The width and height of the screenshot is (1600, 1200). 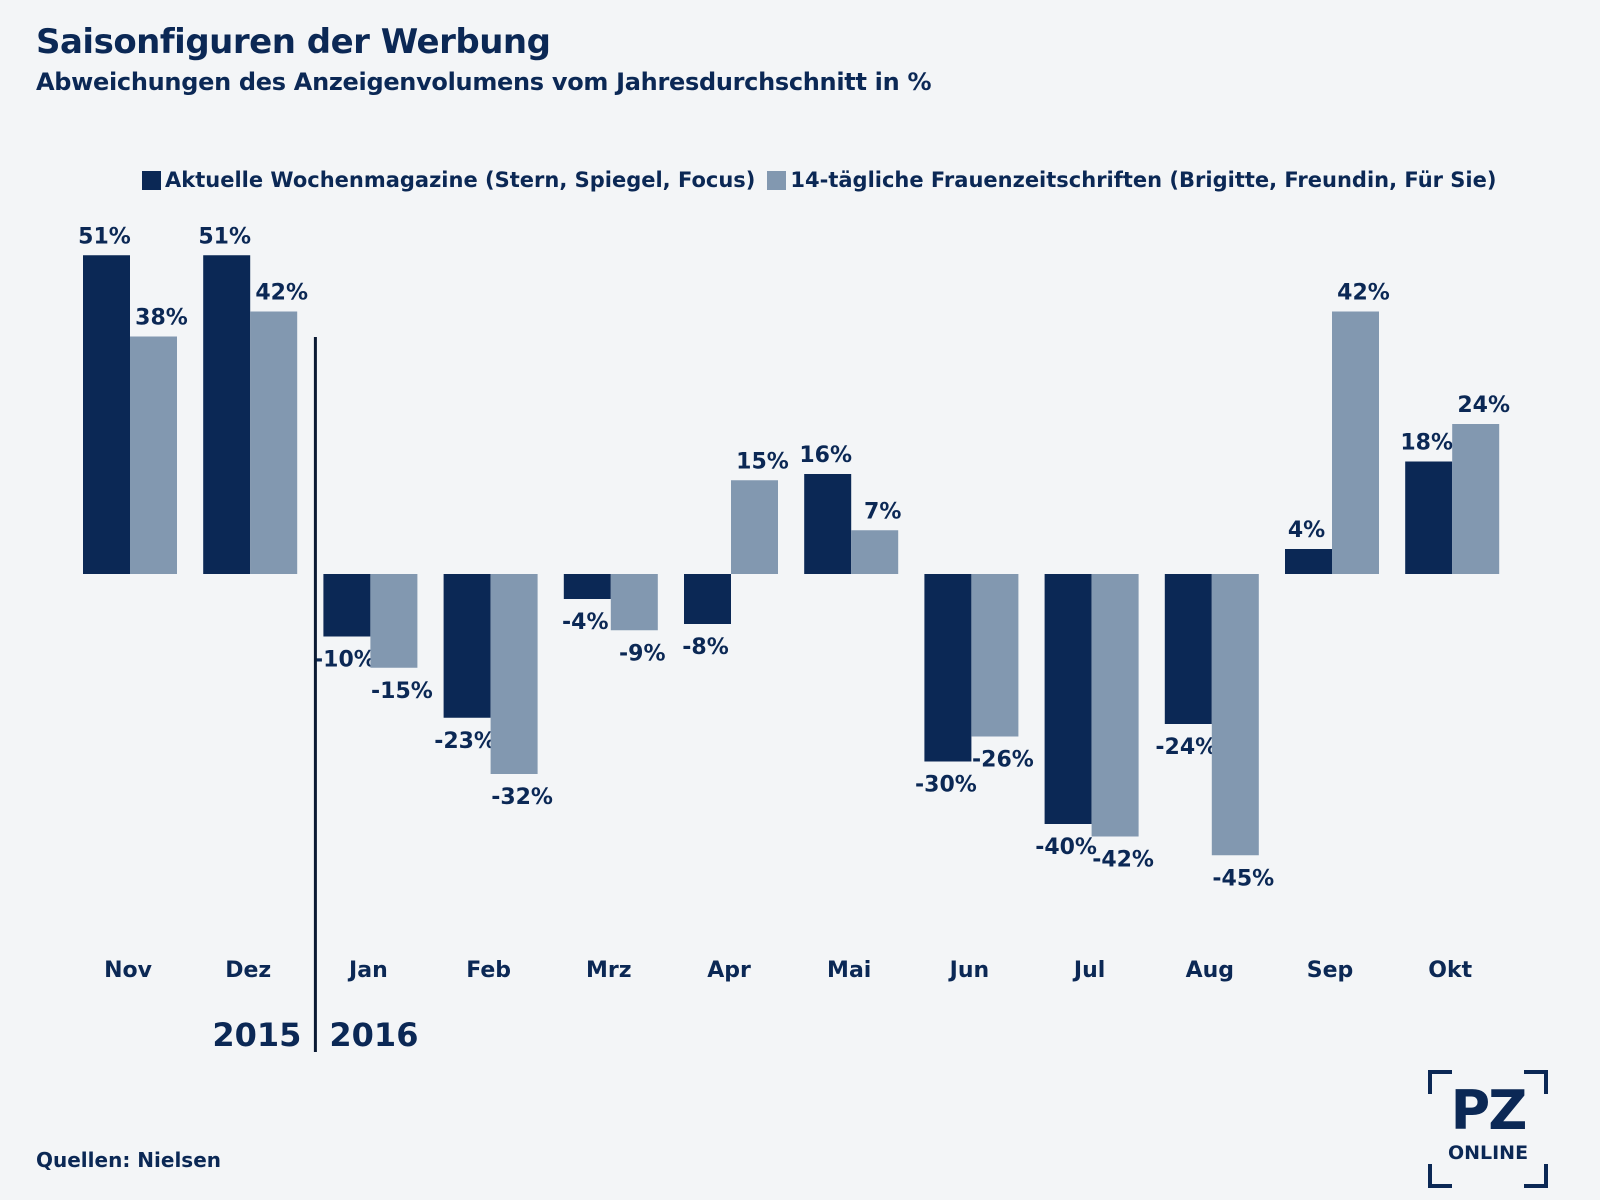 I want to click on data-label-jun-series-2: -26%, so click(x=1003, y=760).